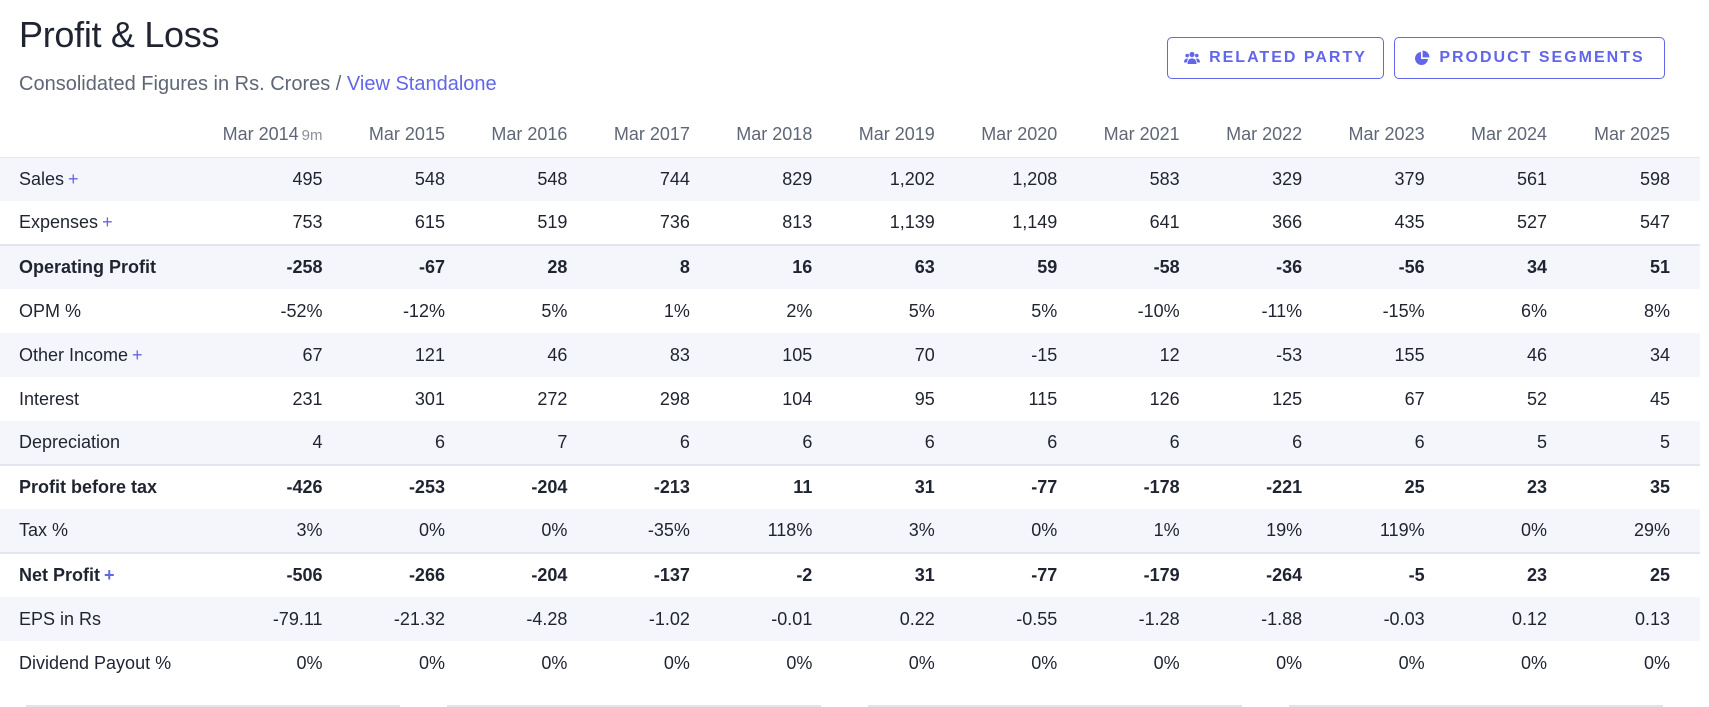 This screenshot has width=1709, height=707. Describe the element at coordinates (1284, 487) in the screenshot. I see `table-cell: -221` at that location.